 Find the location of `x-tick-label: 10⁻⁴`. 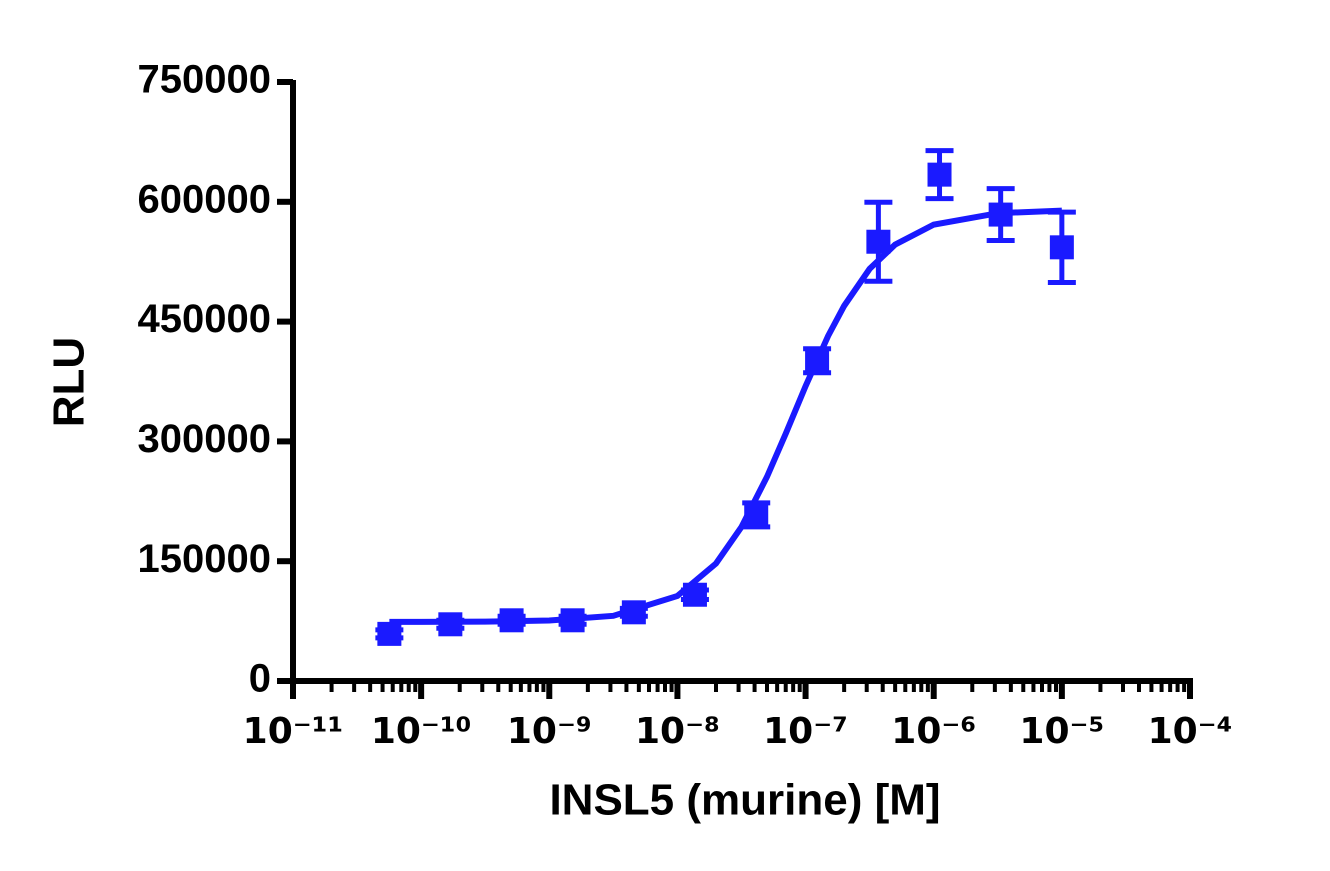

x-tick-label: 10⁻⁴ is located at coordinates (1190, 731).